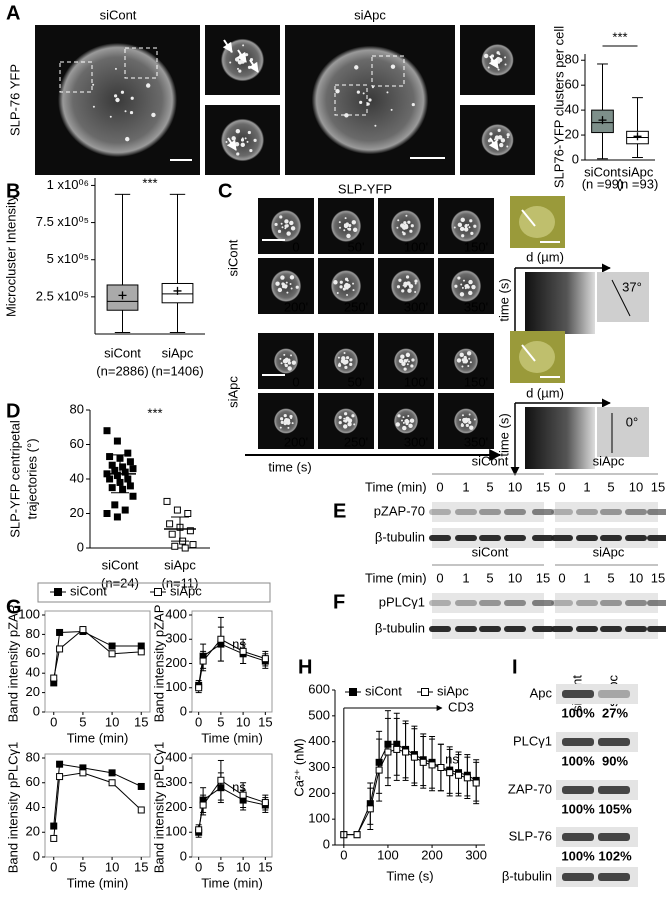 The width and height of the screenshot is (666, 898). I want to click on time-label: 10, so click(636, 486).